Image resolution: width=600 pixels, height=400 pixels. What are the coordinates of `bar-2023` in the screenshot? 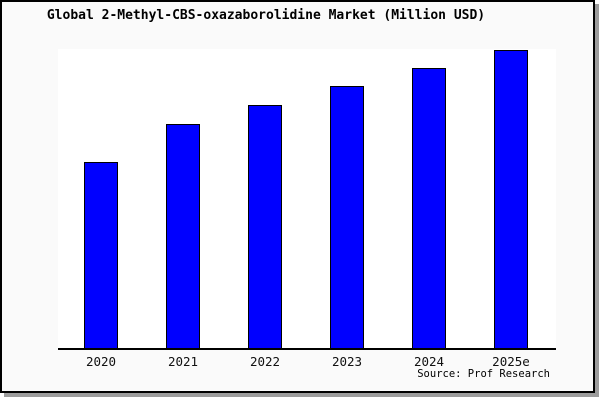 It's located at (347, 217).